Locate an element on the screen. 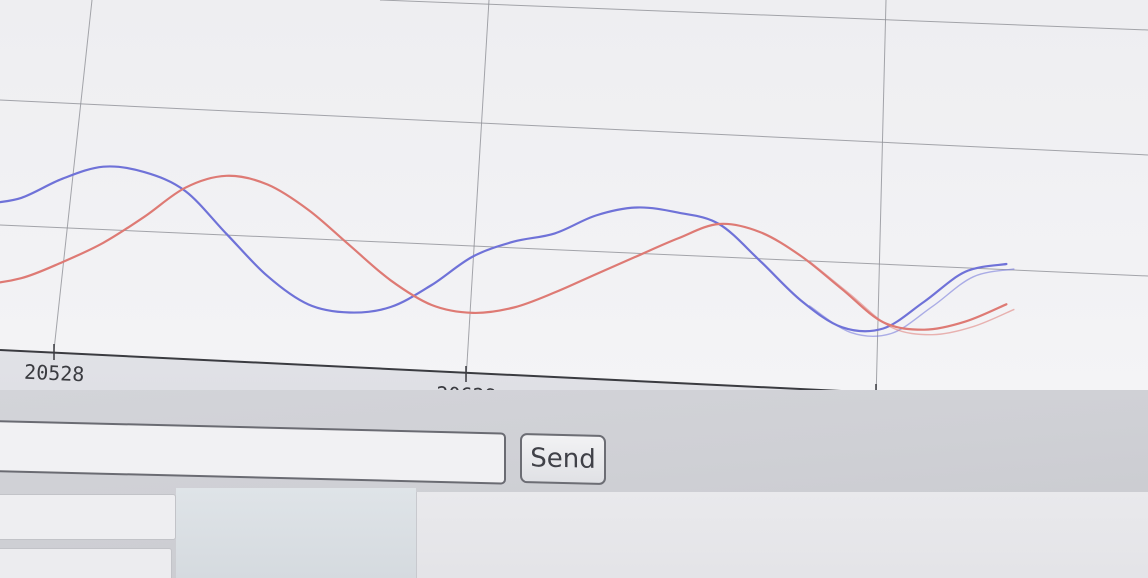 The width and height of the screenshot is (1148, 578). series-line-2-trail is located at coordinates (911, 298).